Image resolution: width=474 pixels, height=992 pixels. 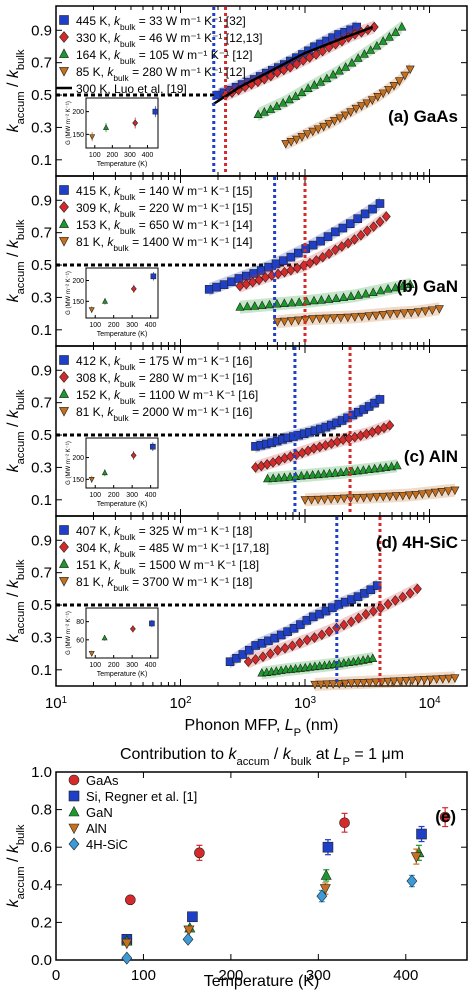 What do you see at coordinates (69, 633) in the screenshot?
I see `inset-y-label: G (MW m⁻² K⁻¹)` at bounding box center [69, 633].